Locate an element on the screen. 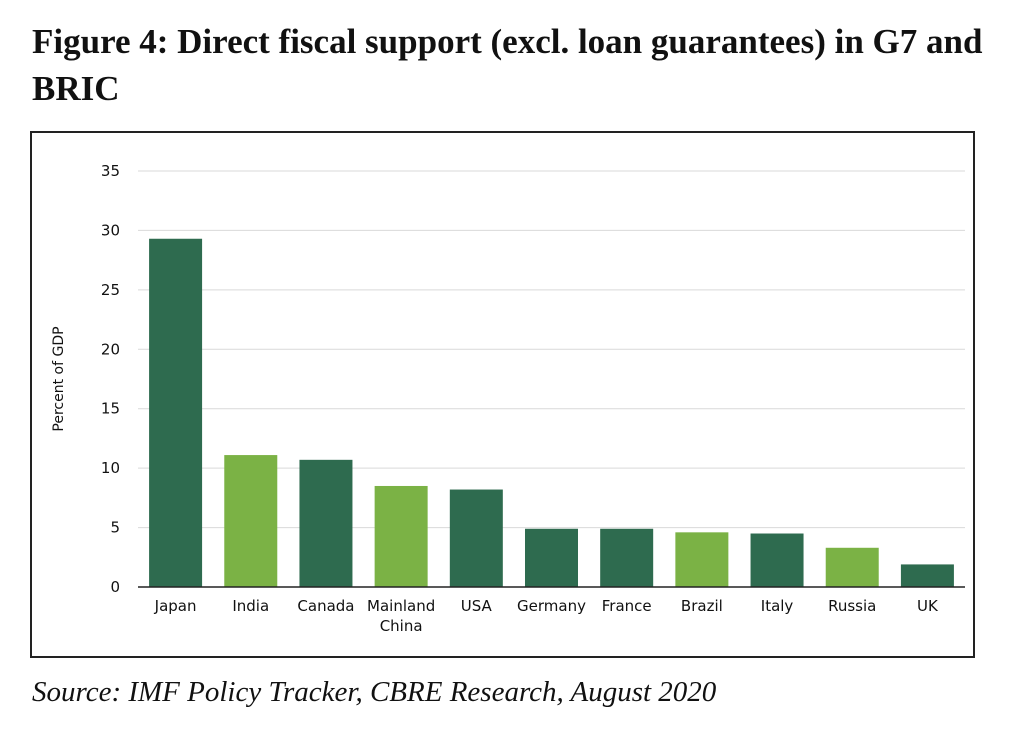 The width and height of the screenshot is (1024, 754). y-tick-label: 10 is located at coordinates (110, 468).